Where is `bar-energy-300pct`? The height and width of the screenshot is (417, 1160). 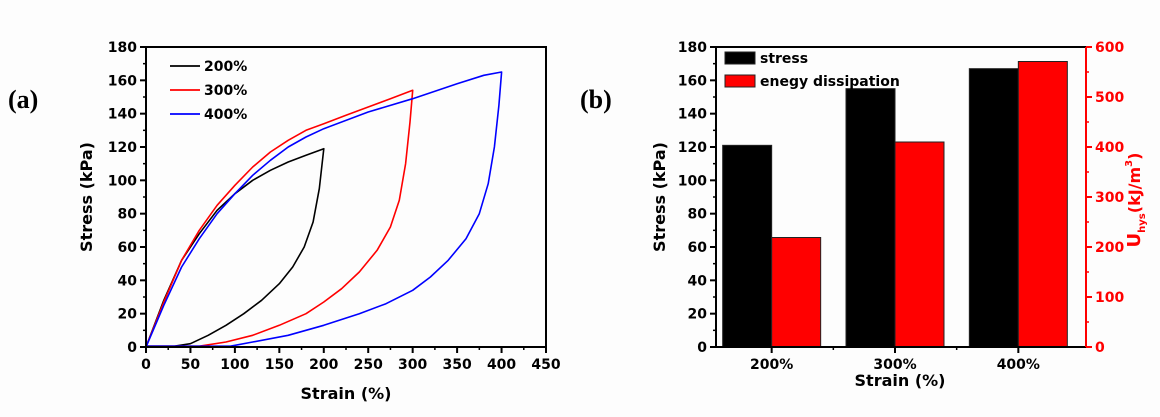
bar-energy-300pct is located at coordinates (919, 244).